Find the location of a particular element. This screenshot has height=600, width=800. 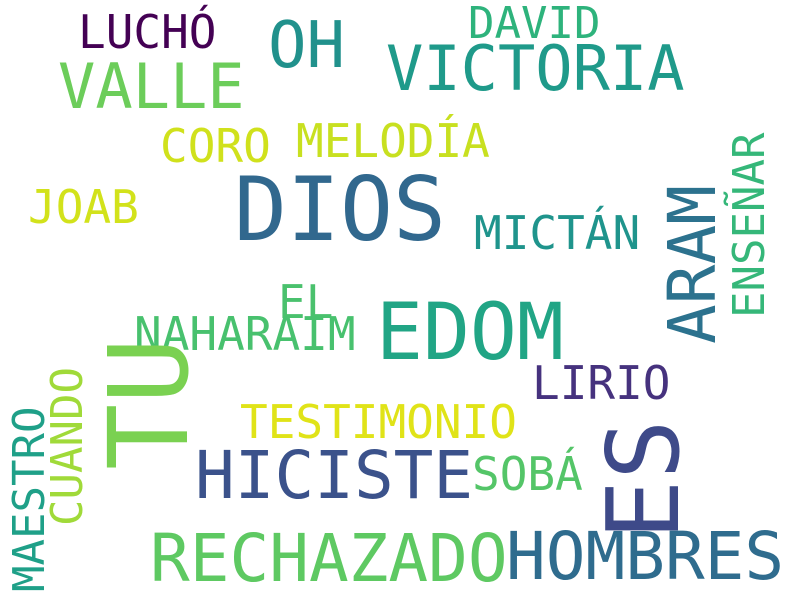

word-oh: OH is located at coordinates (307, 46).